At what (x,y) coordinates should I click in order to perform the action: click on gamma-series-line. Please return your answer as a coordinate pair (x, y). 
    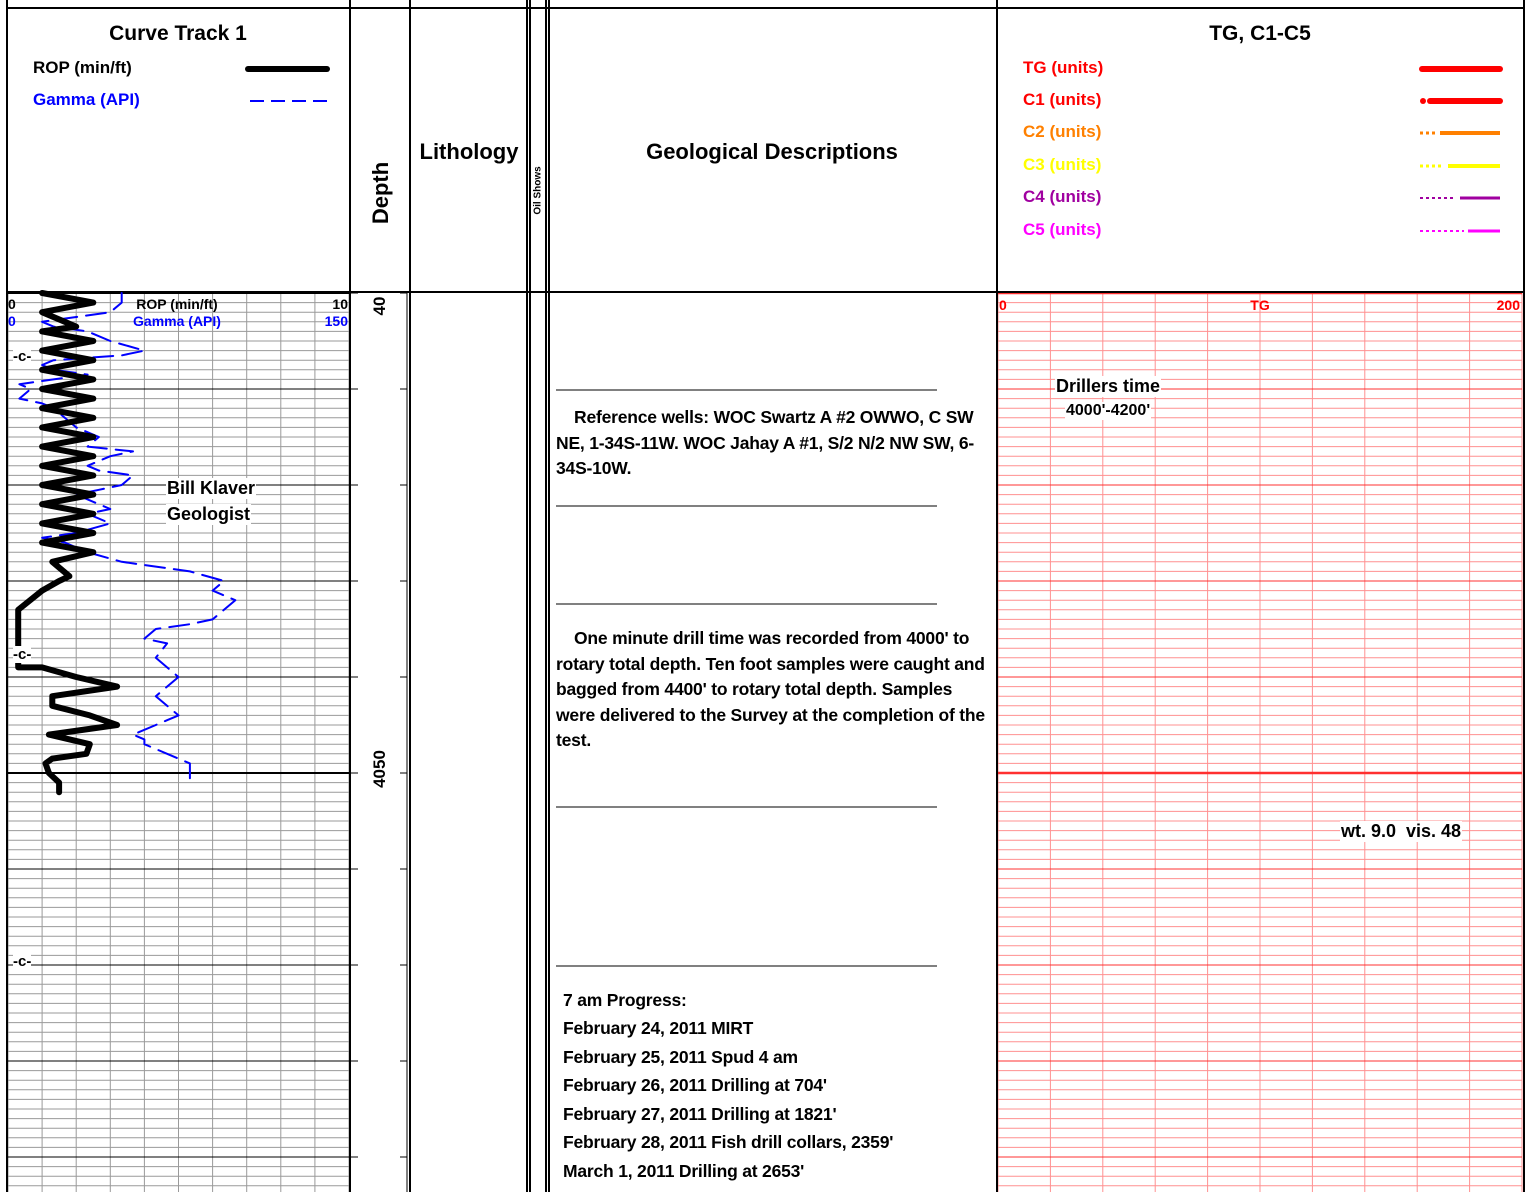
    Looking at the image, I should click on (127, 538).